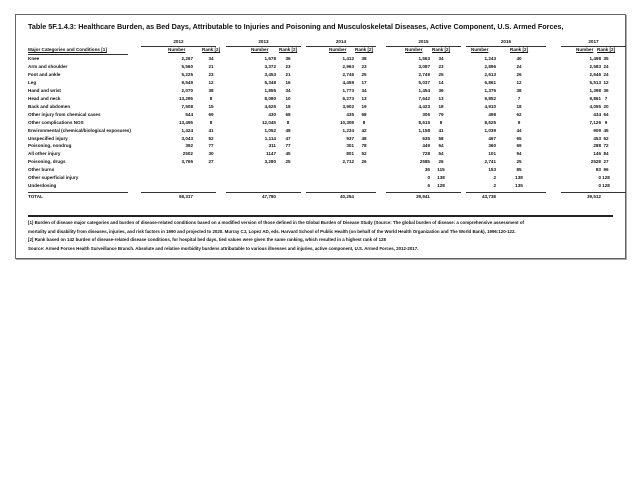 The width and height of the screenshot is (640, 494). What do you see at coordinates (606, 58) in the screenshot?
I see `rank-cell: 35` at bounding box center [606, 58].